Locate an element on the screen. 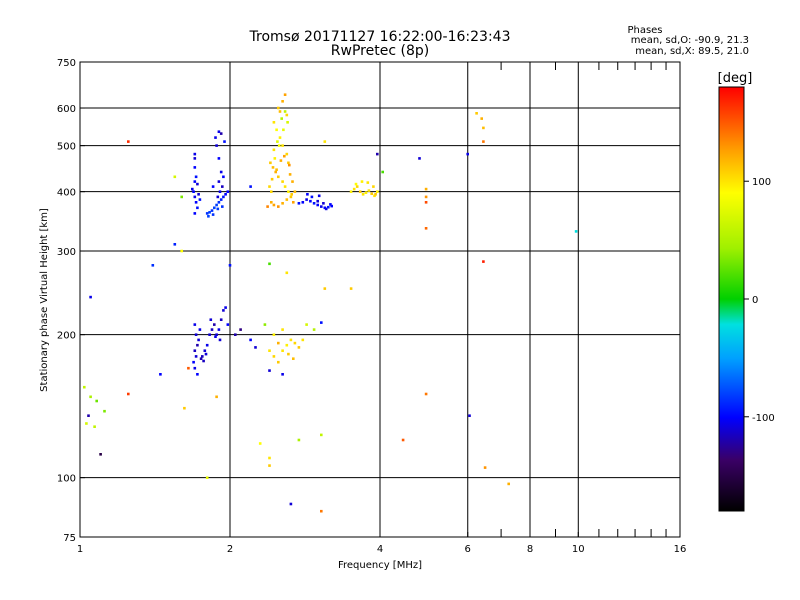 The image size is (800, 600). y-tick-label: 500 is located at coordinates (66, 147).